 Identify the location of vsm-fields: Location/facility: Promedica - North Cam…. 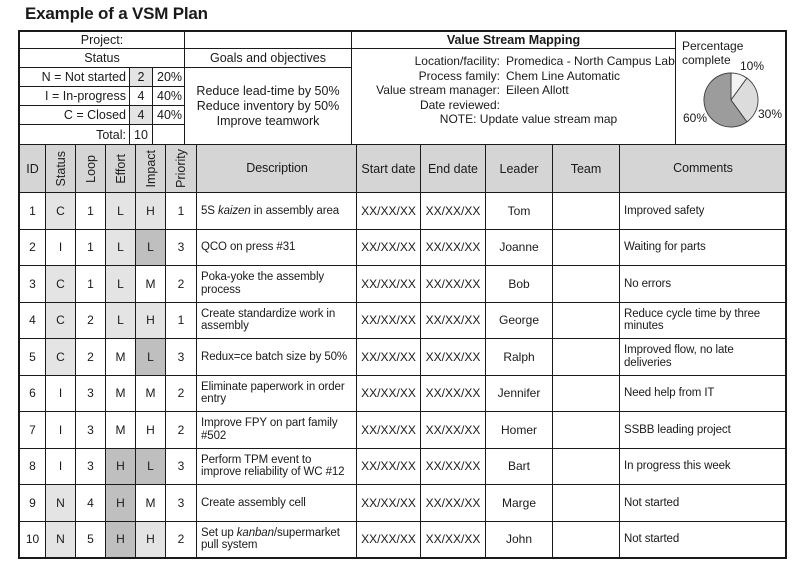
(513, 96).